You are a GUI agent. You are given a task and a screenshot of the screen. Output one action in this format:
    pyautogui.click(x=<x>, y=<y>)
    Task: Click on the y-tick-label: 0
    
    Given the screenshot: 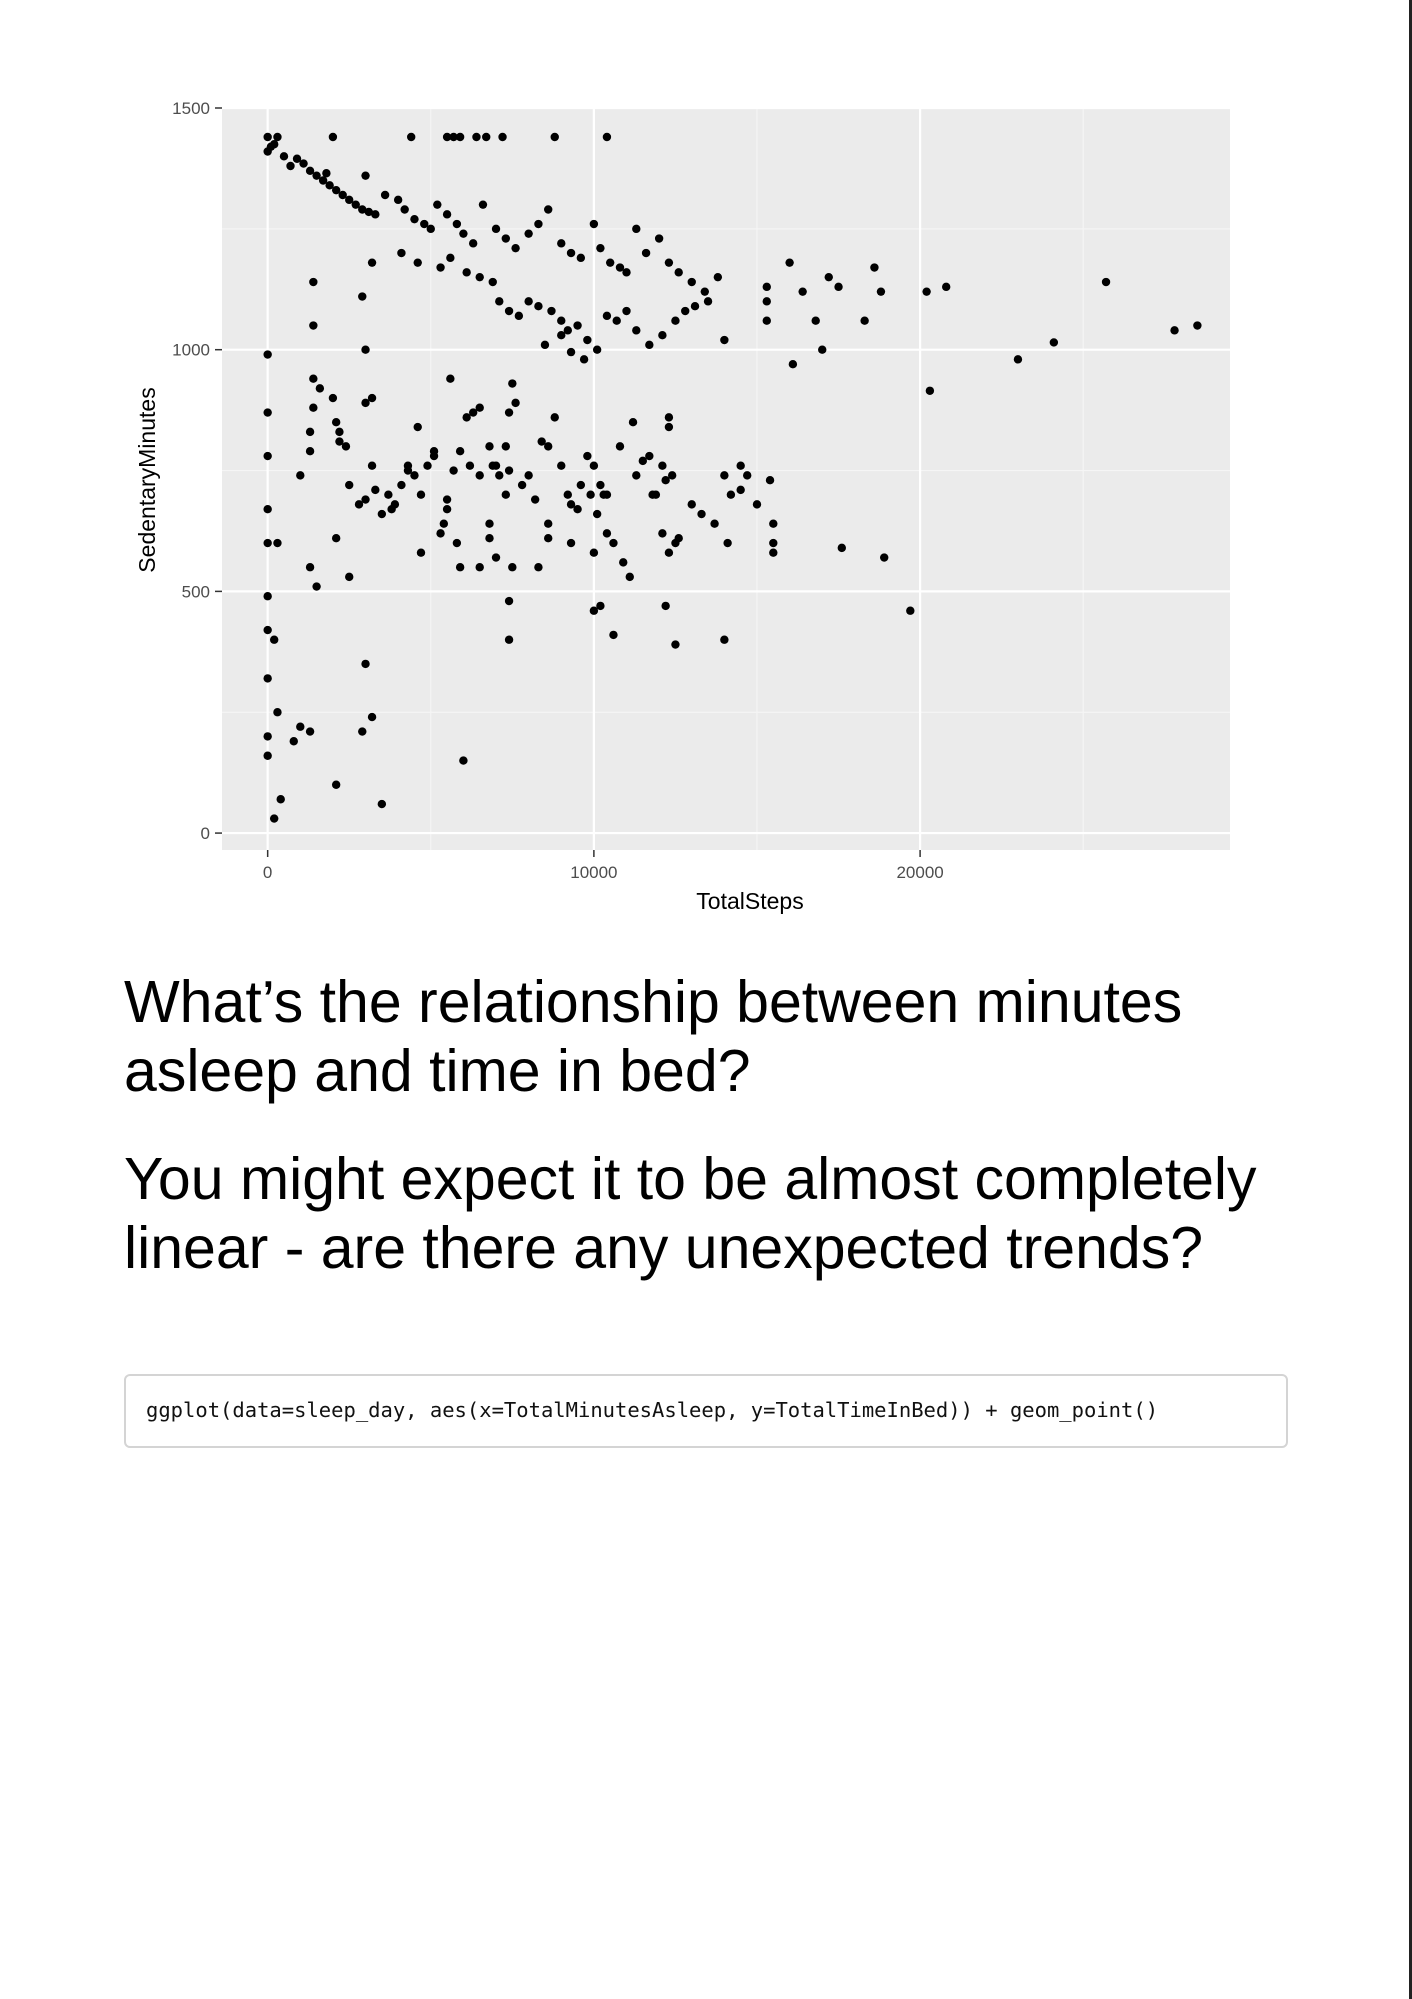 What is the action you would take?
    pyautogui.click(x=205, y=833)
    